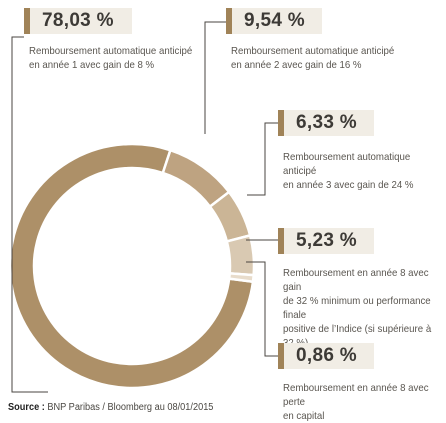  I want to click on slice-label-5: 0,86 %, so click(326, 356).